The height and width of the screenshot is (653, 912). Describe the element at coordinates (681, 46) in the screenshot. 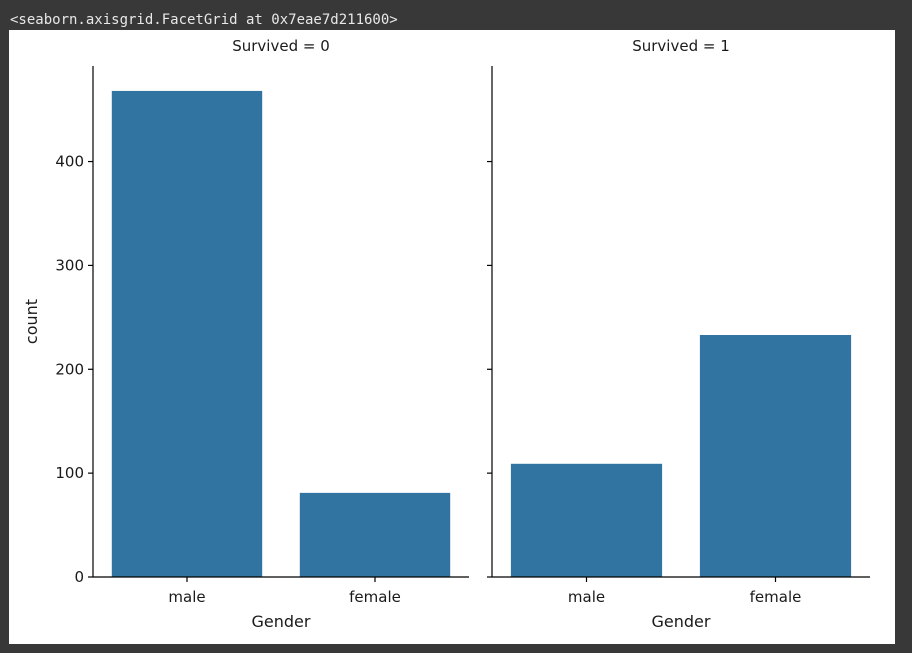

I see `panel-title: Survived = 1` at that location.